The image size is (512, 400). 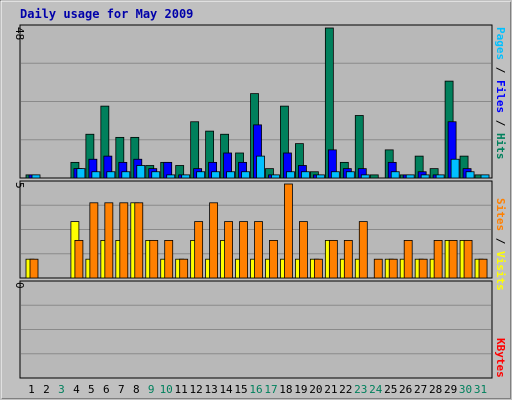 What do you see at coordinates (345, 389) in the screenshot?
I see `day-label: 22` at bounding box center [345, 389].